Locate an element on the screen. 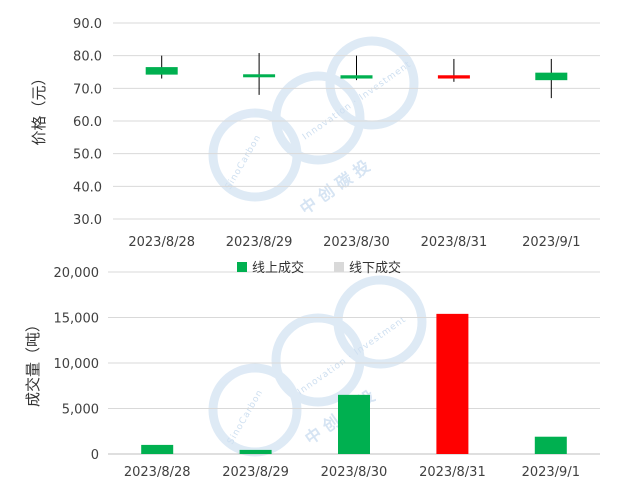  price-y-tick-label: 30.0 is located at coordinates (87, 220).